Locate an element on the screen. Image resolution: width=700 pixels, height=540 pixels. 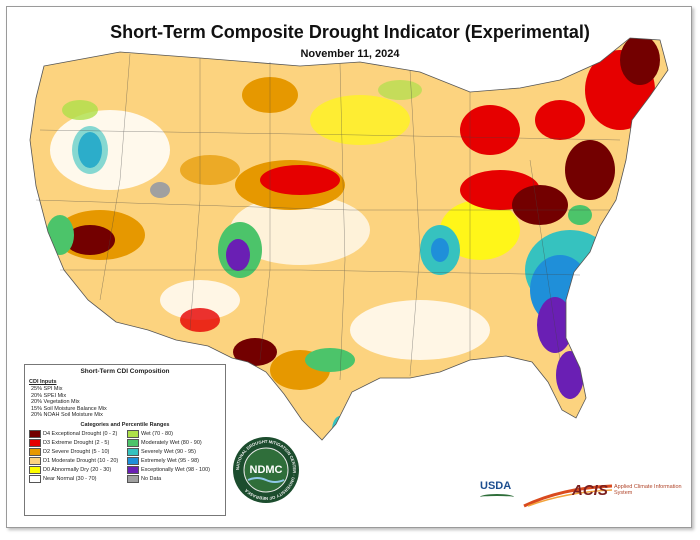
legend-category-label: D0 Abnormally Dry (20 - 30) is located at coordinates (77, 469).